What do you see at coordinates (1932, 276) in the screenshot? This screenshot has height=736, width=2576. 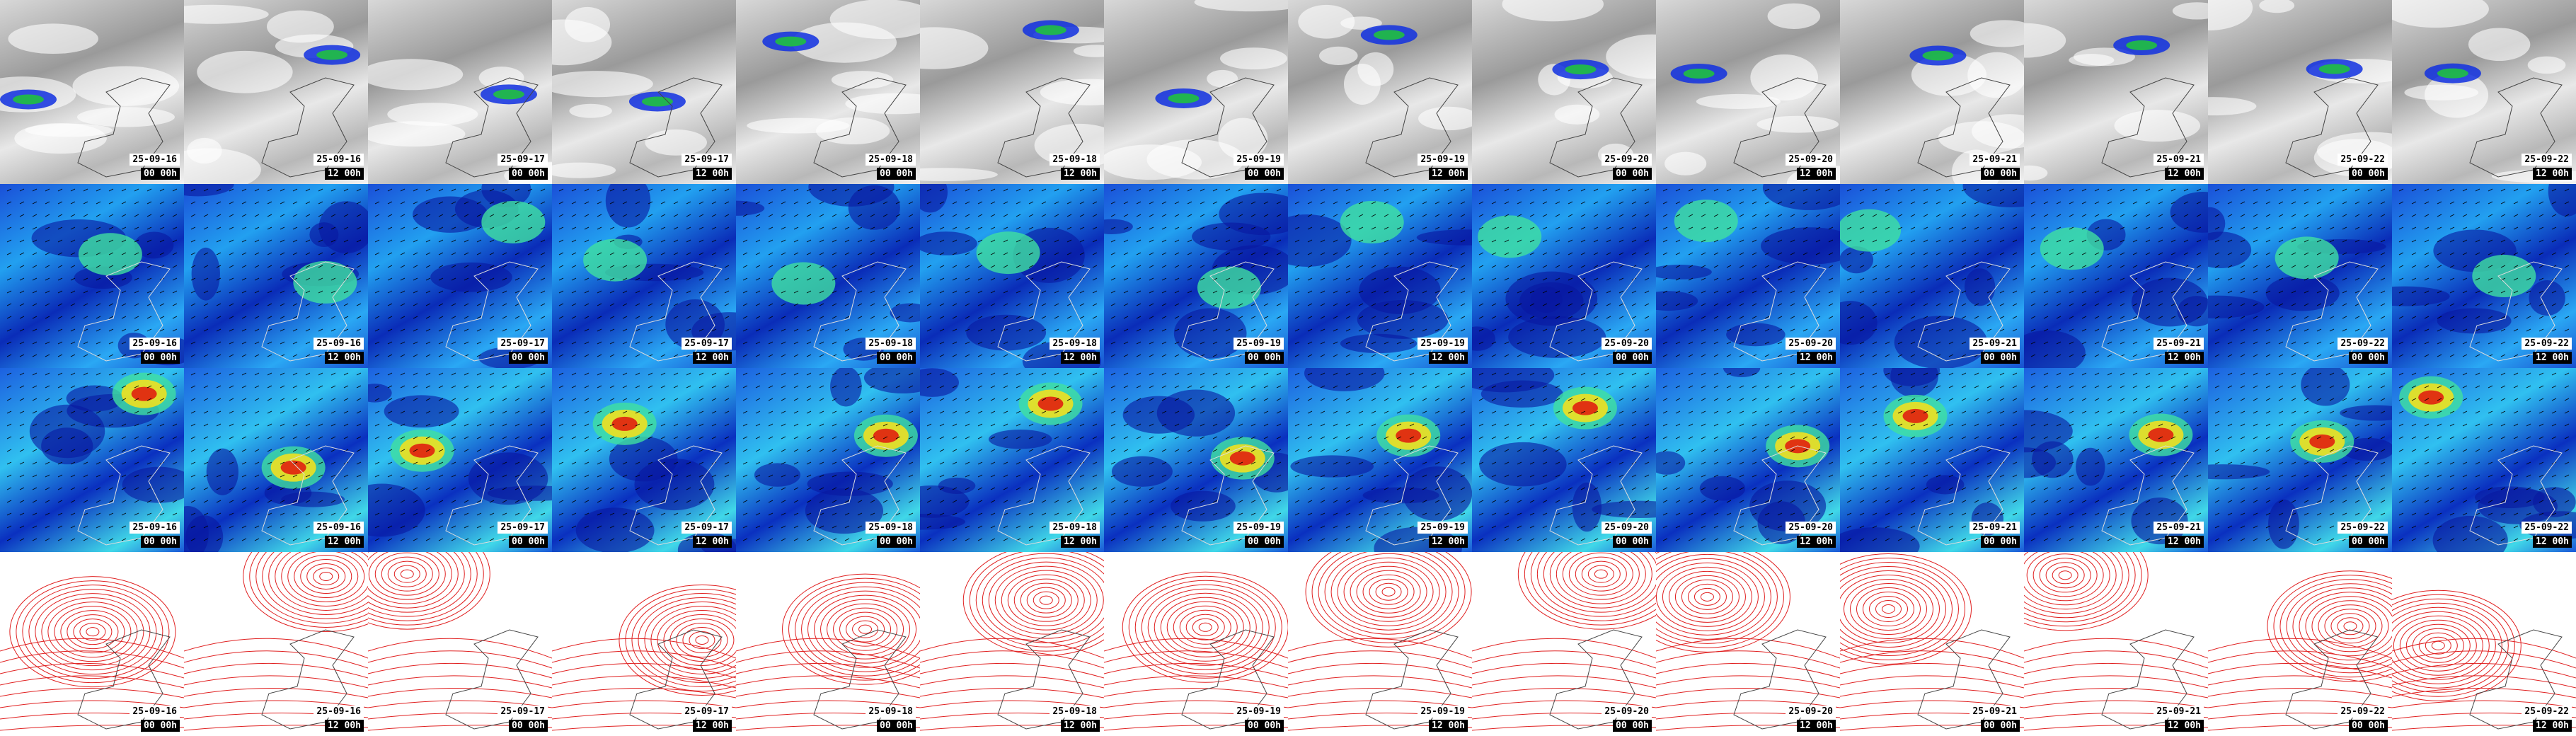 I see `map-tile: 25-09-21 00 00h` at bounding box center [1932, 276].